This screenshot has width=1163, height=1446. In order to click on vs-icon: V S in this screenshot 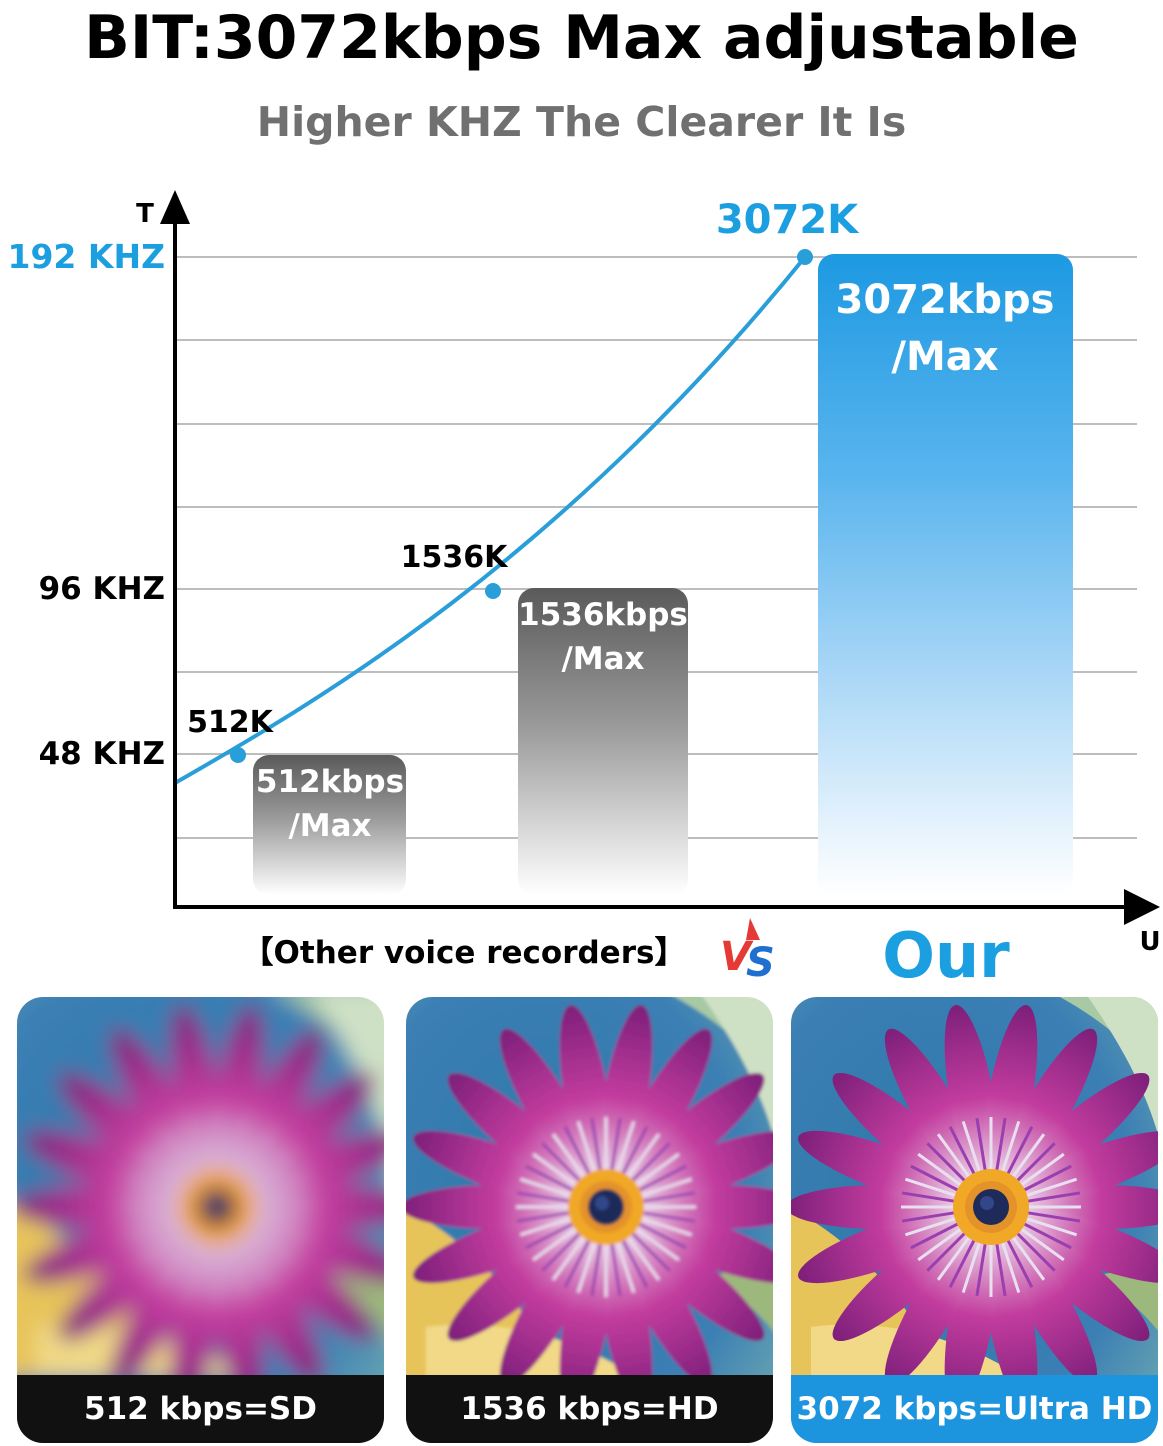, I will do `click(747, 952)`.